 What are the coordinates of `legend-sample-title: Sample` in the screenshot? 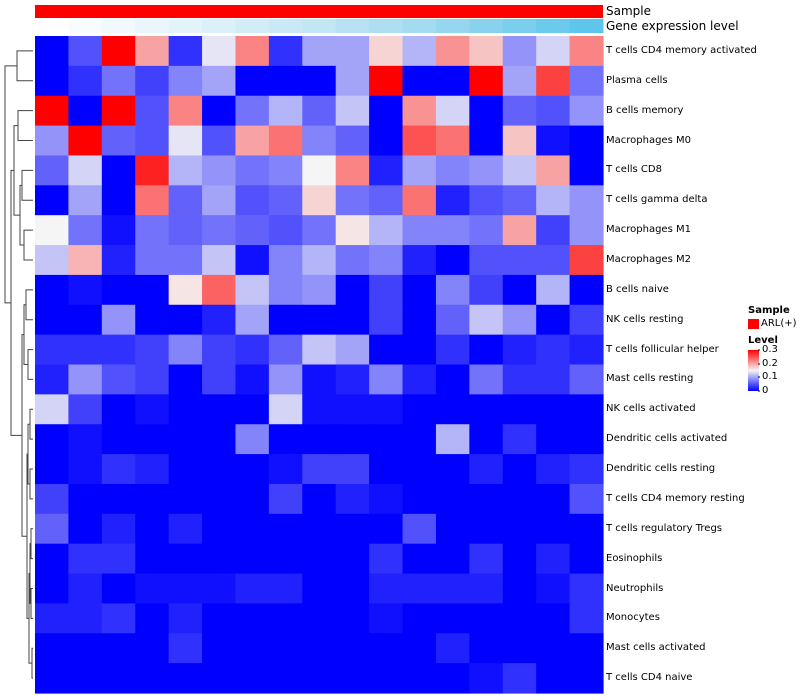 It's located at (769, 310).